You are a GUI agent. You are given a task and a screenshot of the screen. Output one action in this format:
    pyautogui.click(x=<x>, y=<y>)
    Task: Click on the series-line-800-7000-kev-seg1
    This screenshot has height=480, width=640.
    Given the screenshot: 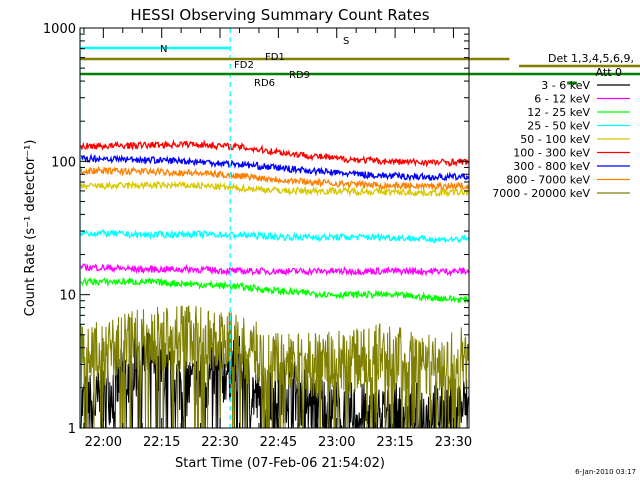 What is the action you would take?
    pyautogui.click(x=274, y=178)
    